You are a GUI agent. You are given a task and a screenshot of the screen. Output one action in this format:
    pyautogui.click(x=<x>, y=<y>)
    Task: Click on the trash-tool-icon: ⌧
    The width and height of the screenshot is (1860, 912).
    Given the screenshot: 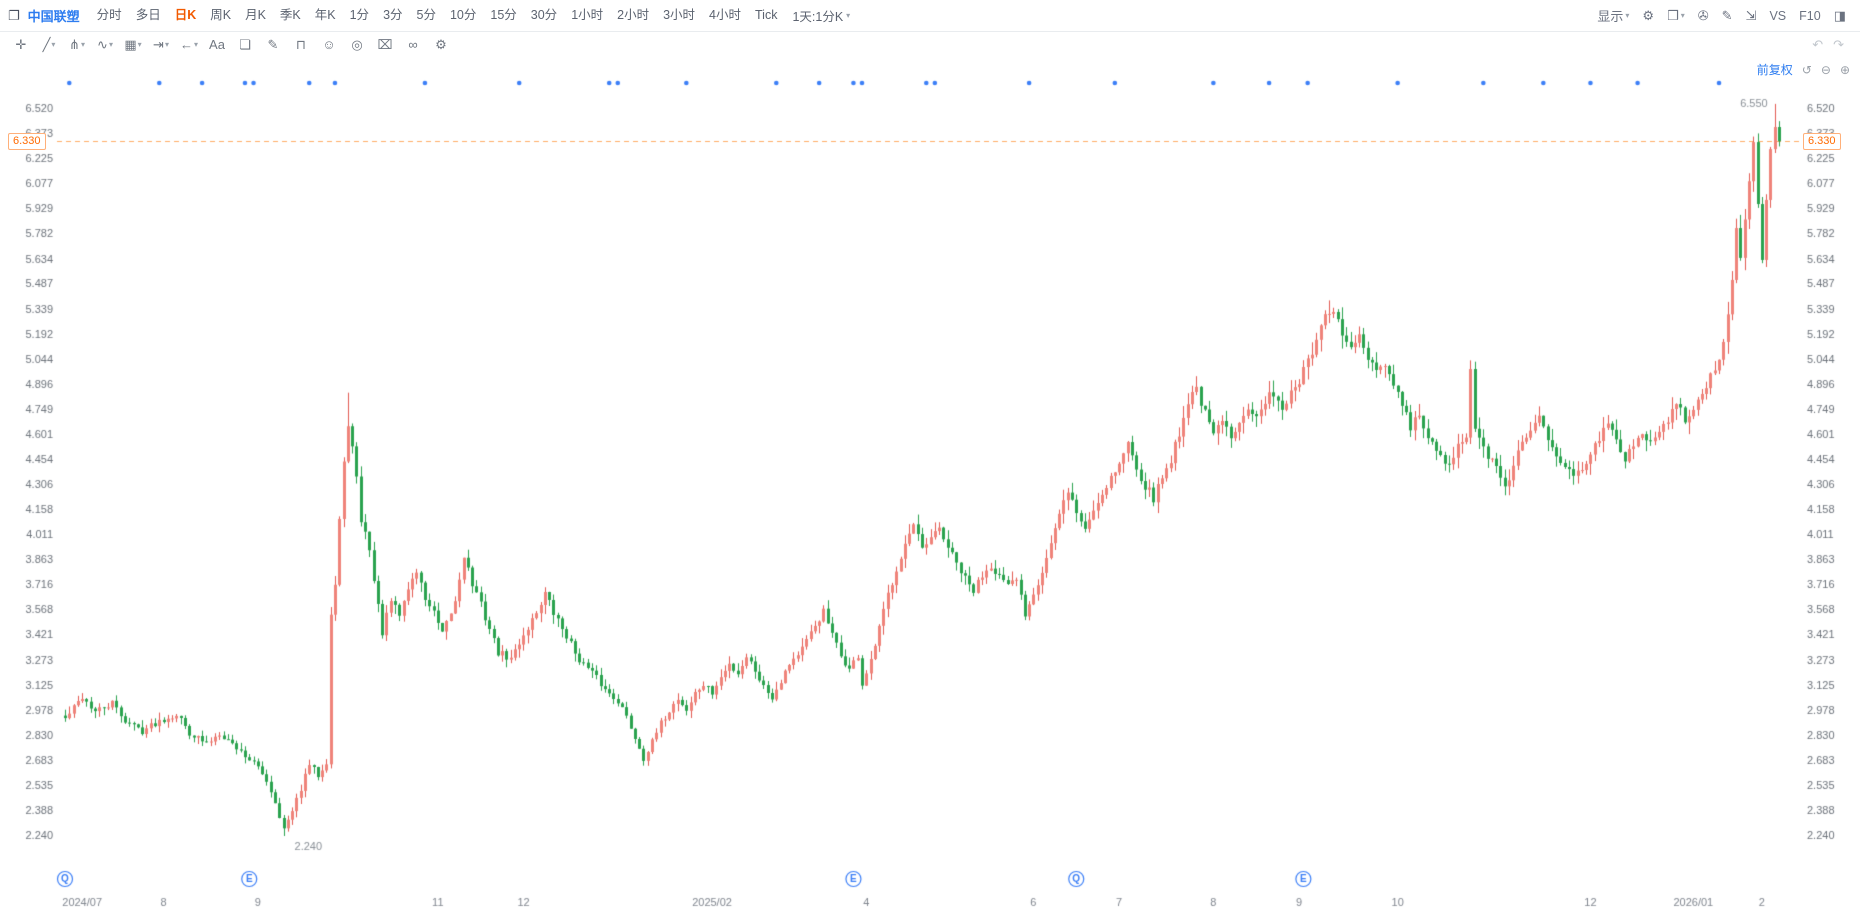 What is the action you would take?
    pyautogui.click(x=385, y=44)
    